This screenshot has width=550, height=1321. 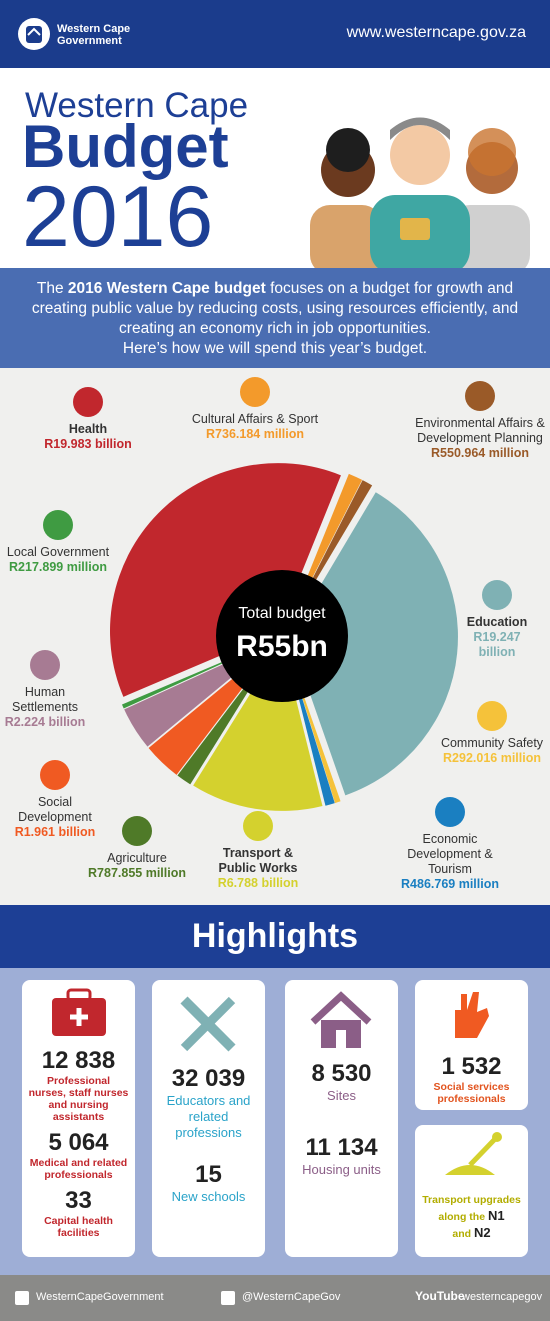 I want to click on url: www.westerncape.gov.za, so click(x=436, y=32).